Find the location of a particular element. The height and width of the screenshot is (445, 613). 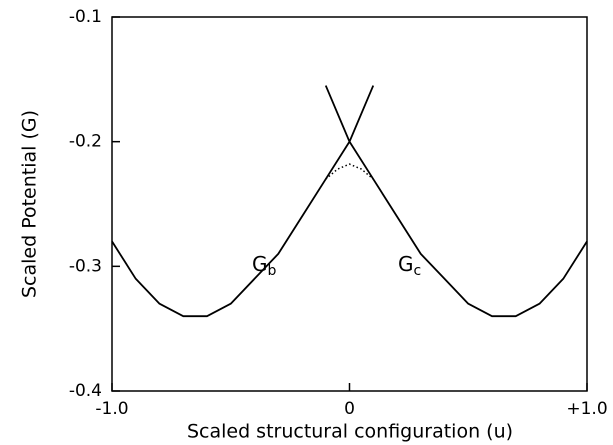

annotation: Gc is located at coordinates (409, 266).